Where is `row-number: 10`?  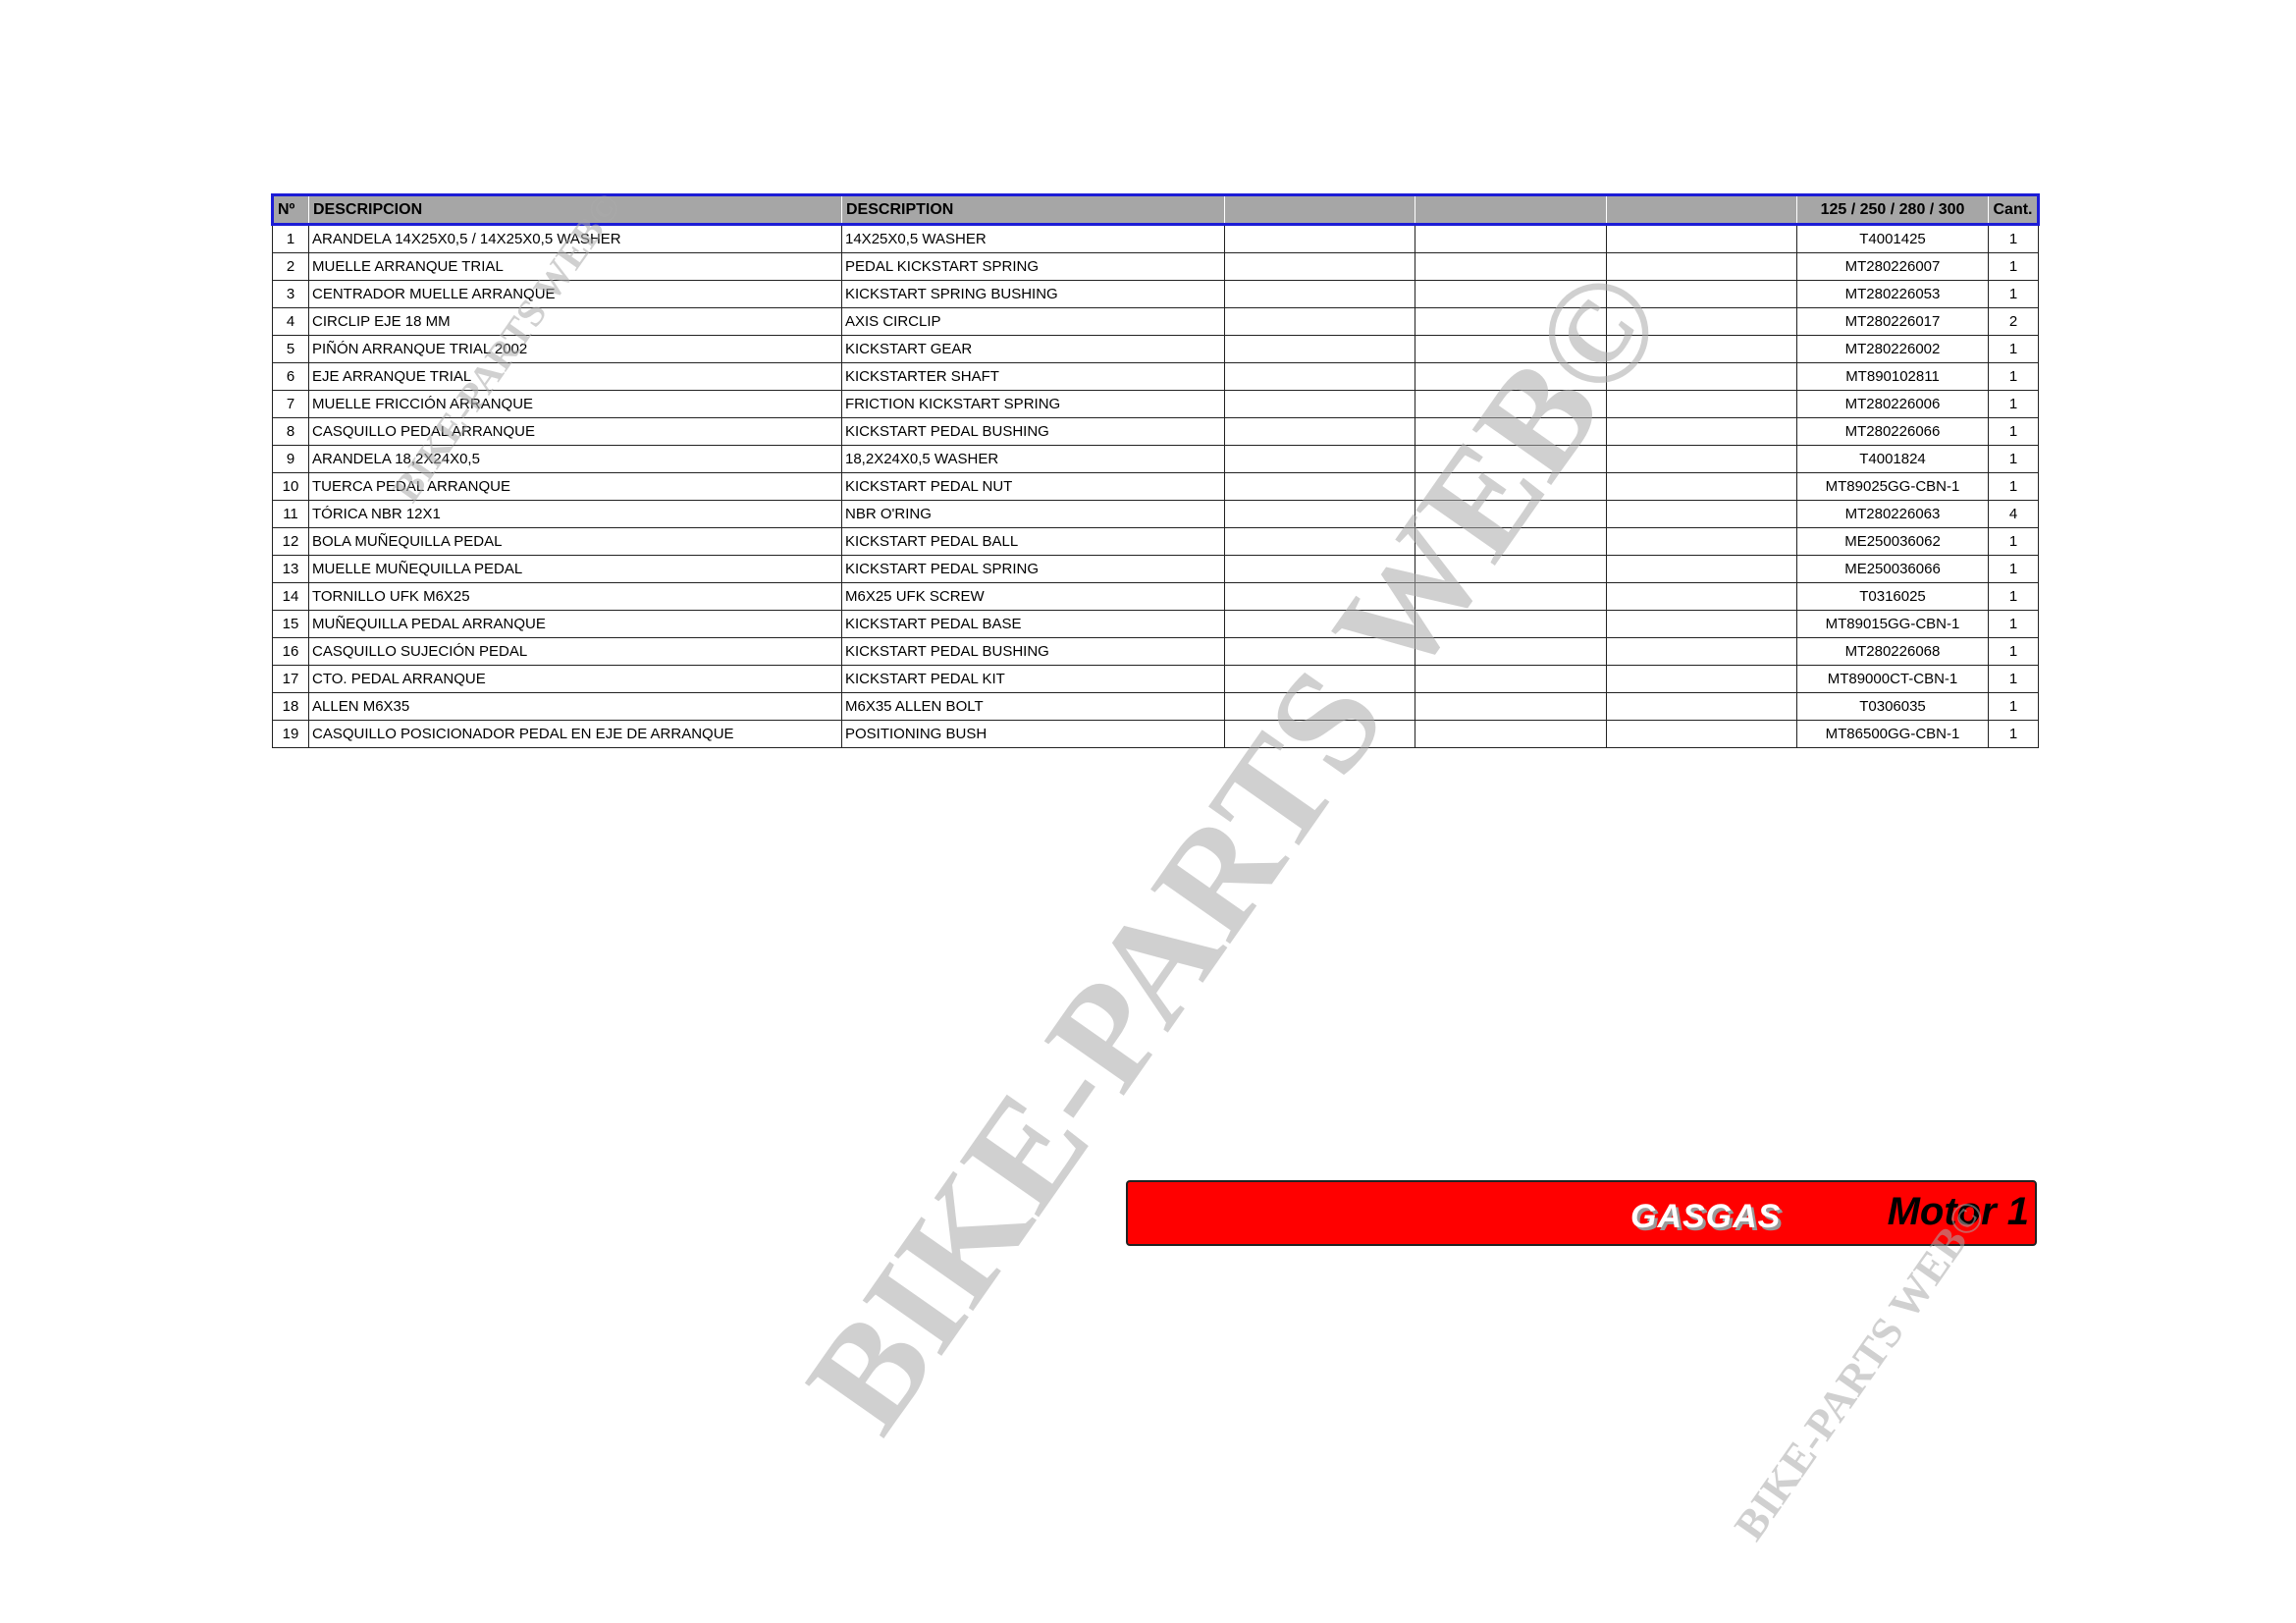
row-number: 10 is located at coordinates (291, 486).